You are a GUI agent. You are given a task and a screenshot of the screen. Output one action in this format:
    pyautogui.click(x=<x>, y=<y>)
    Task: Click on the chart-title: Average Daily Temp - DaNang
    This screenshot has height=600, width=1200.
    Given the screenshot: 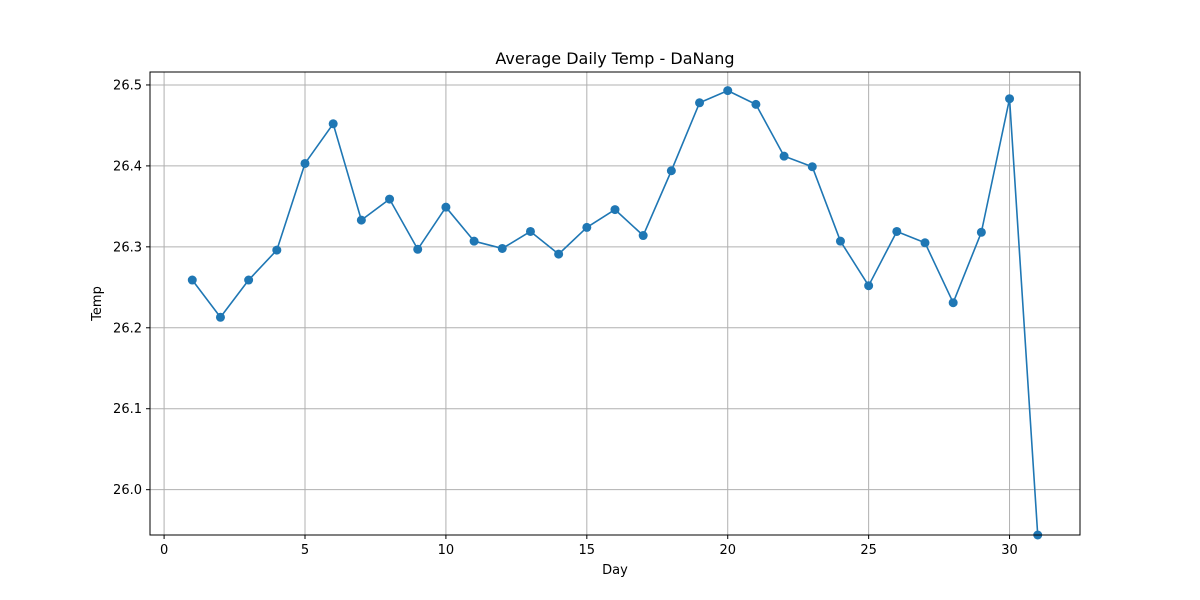 What is the action you would take?
    pyautogui.click(x=614, y=58)
    